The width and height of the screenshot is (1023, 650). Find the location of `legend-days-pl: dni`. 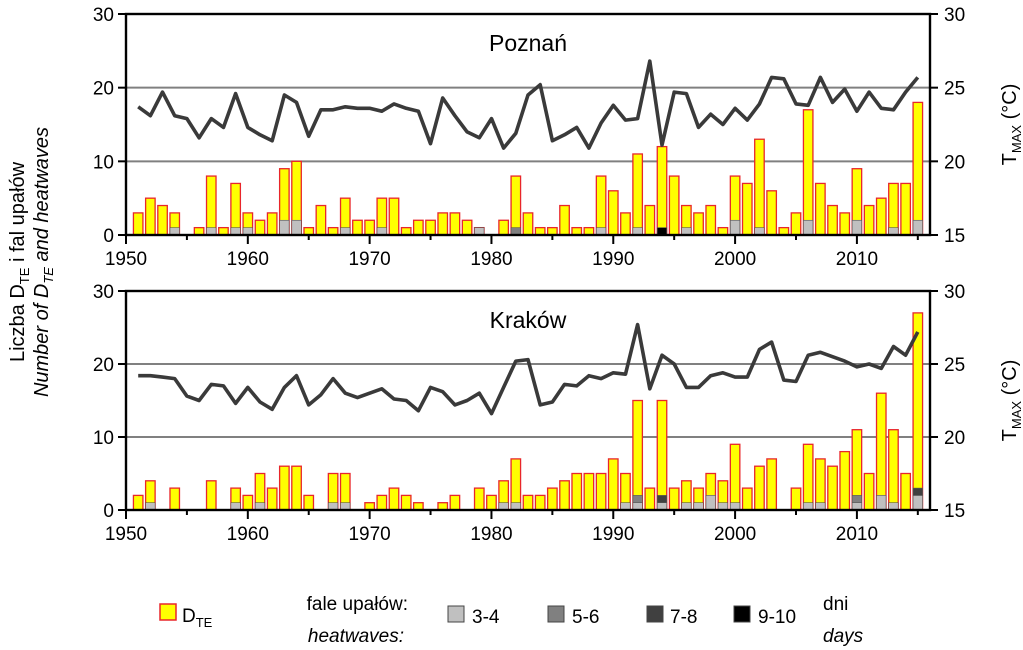

legend-days-pl: dni is located at coordinates (835, 604).